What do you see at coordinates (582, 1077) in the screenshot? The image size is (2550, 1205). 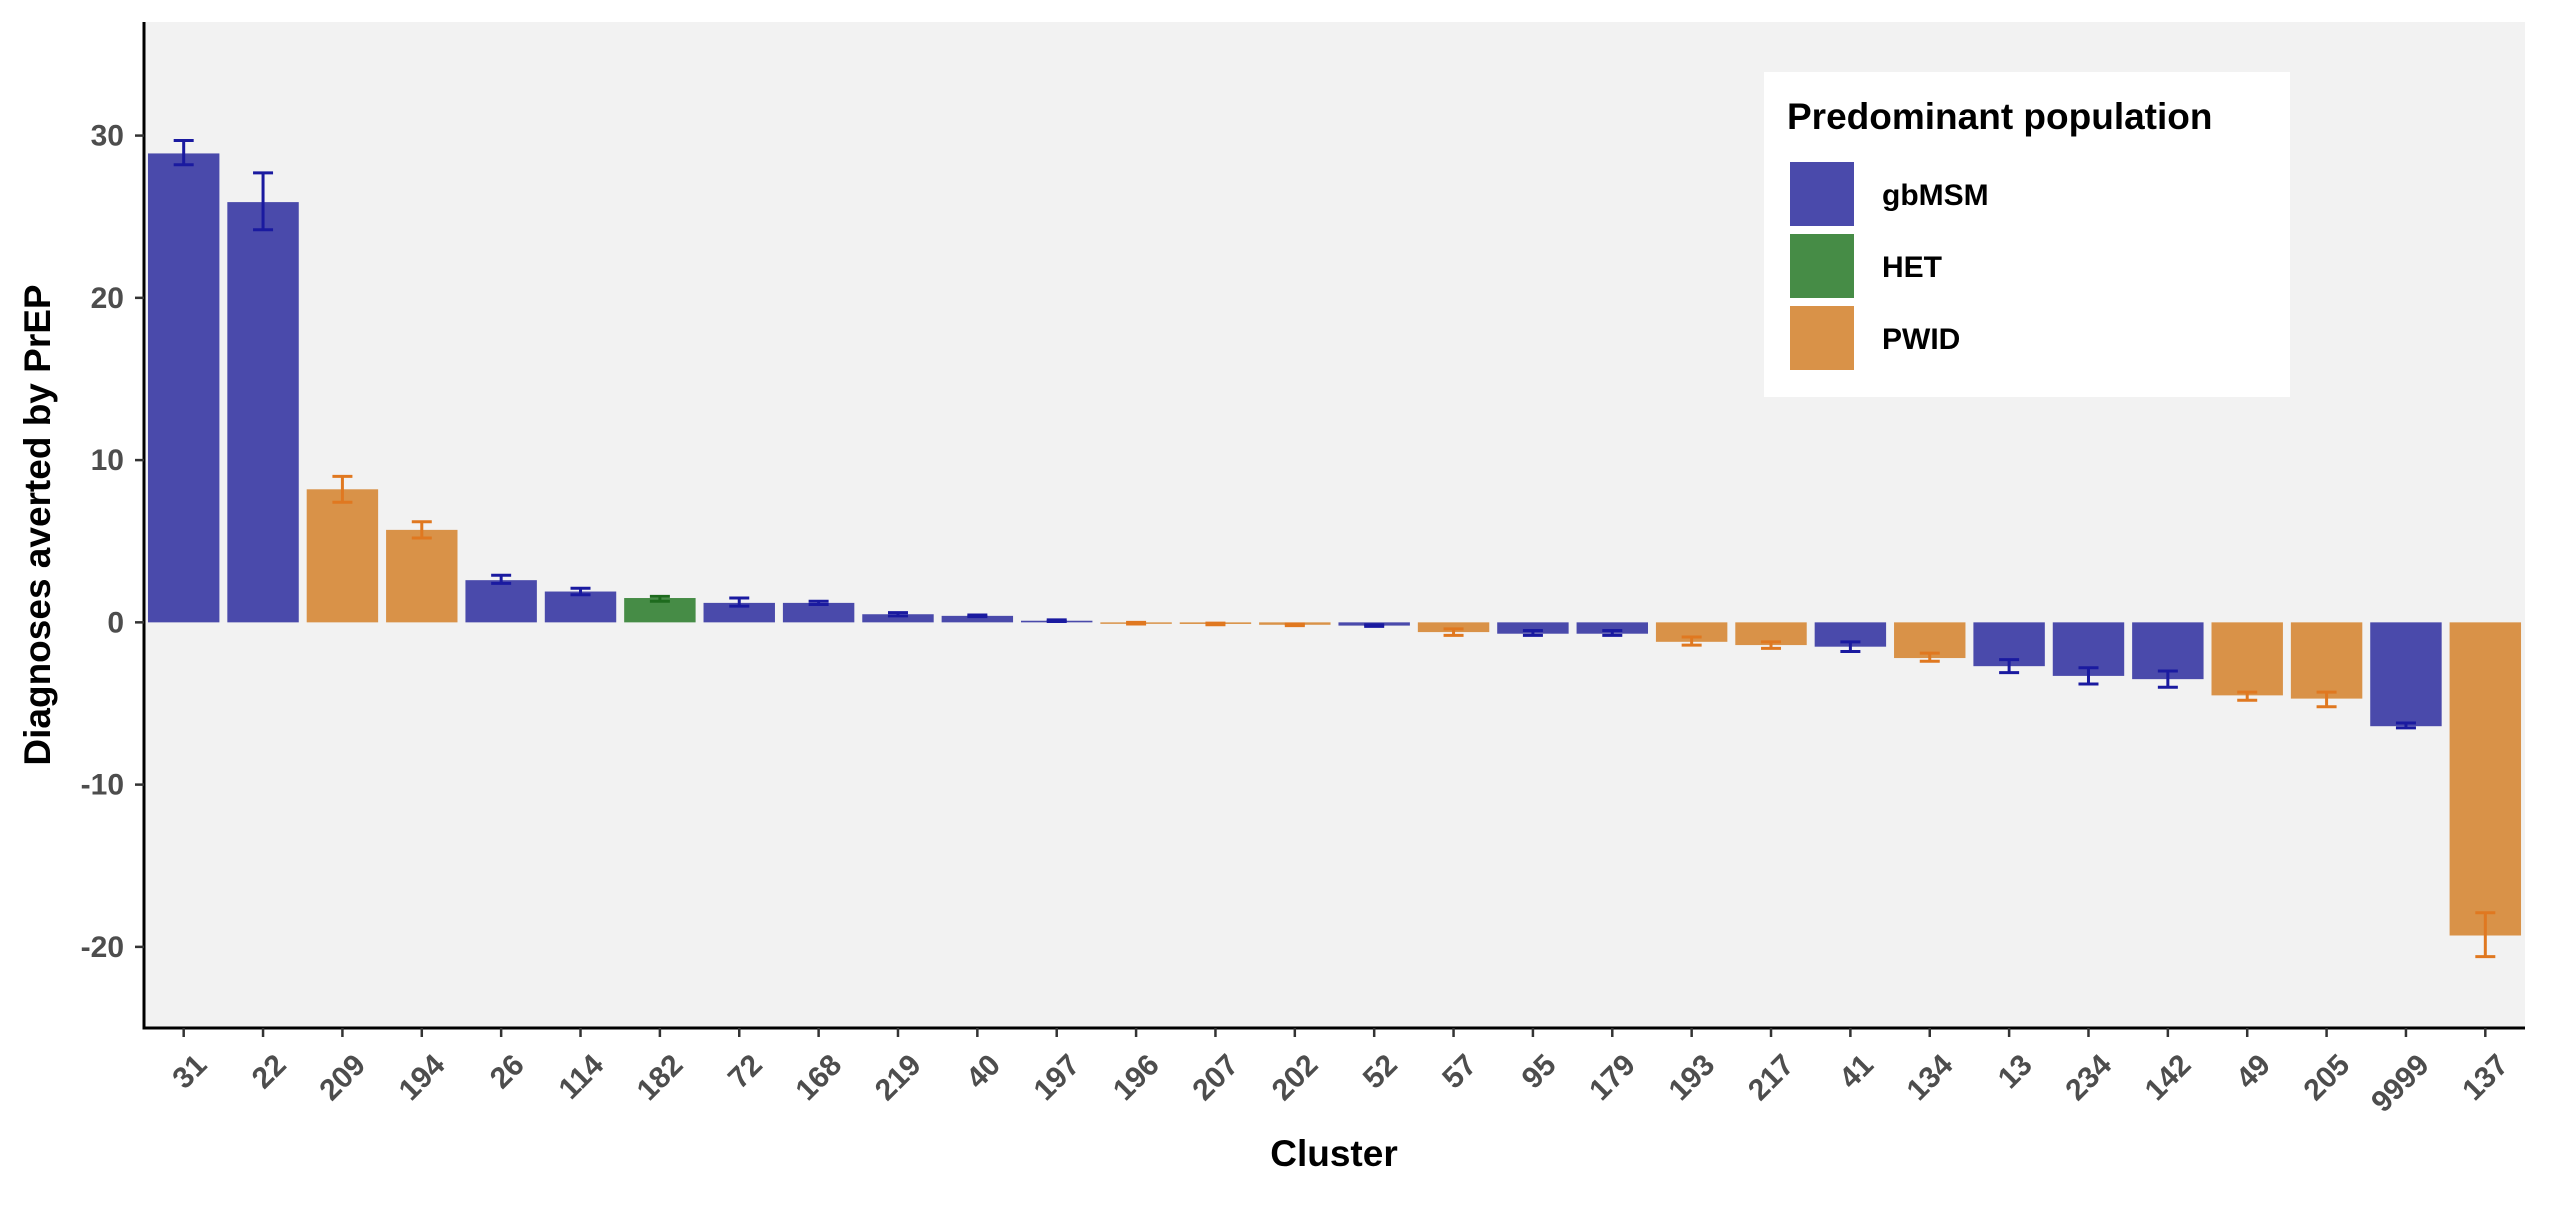 I see `x-tick-label-114: 114` at bounding box center [582, 1077].